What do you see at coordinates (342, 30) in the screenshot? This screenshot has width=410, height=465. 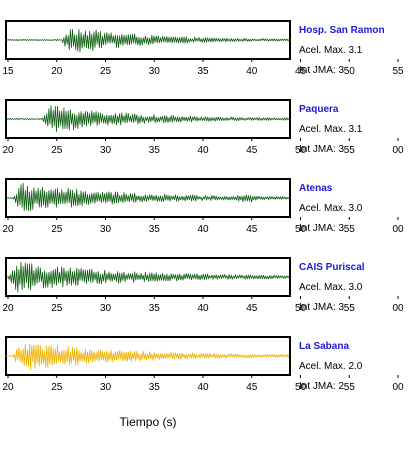 I see `station-name: Hosp. San Ramon` at bounding box center [342, 30].